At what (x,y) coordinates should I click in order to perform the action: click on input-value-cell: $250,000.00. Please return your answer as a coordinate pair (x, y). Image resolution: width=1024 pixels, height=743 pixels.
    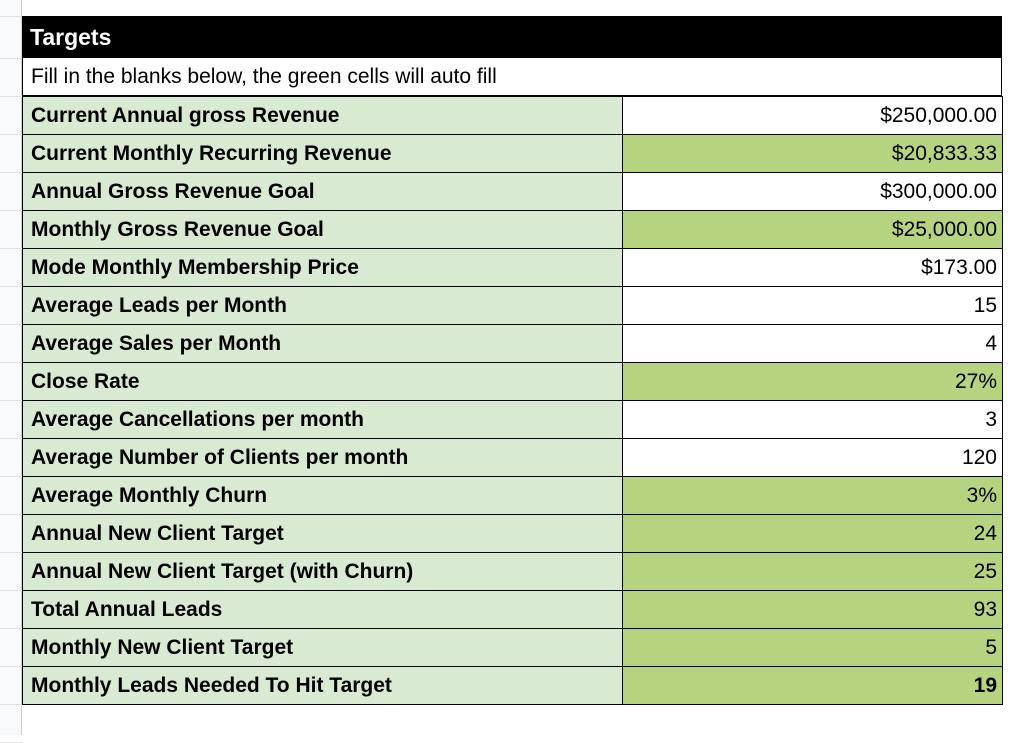
    Looking at the image, I should click on (812, 115).